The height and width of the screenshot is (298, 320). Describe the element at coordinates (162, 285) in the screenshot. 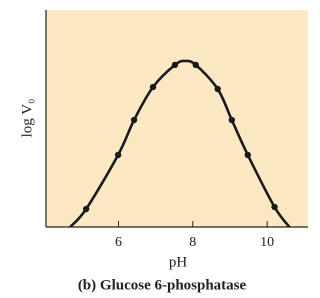

I see `chart-title: (b) Glucose 6-phosphatase` at that location.